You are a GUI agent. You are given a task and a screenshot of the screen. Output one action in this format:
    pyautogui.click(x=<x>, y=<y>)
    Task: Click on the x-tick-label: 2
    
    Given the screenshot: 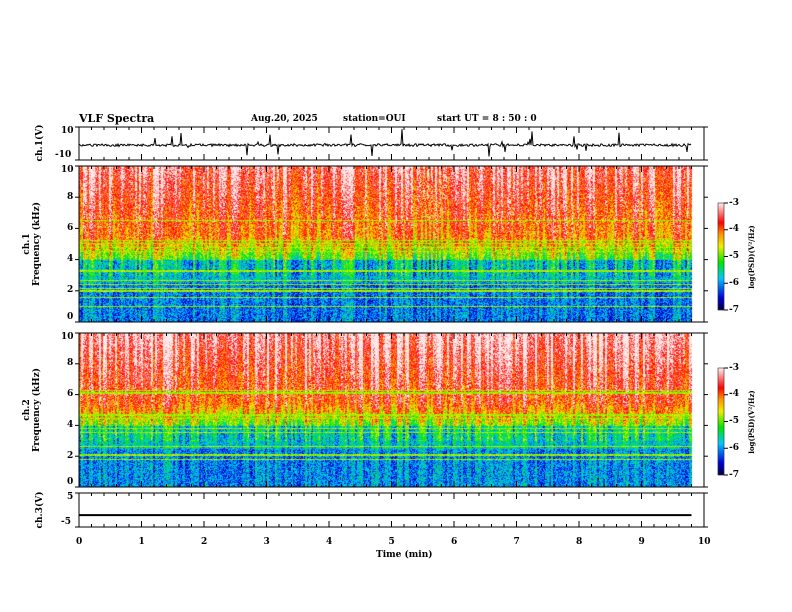 What is the action you would take?
    pyautogui.click(x=204, y=542)
    